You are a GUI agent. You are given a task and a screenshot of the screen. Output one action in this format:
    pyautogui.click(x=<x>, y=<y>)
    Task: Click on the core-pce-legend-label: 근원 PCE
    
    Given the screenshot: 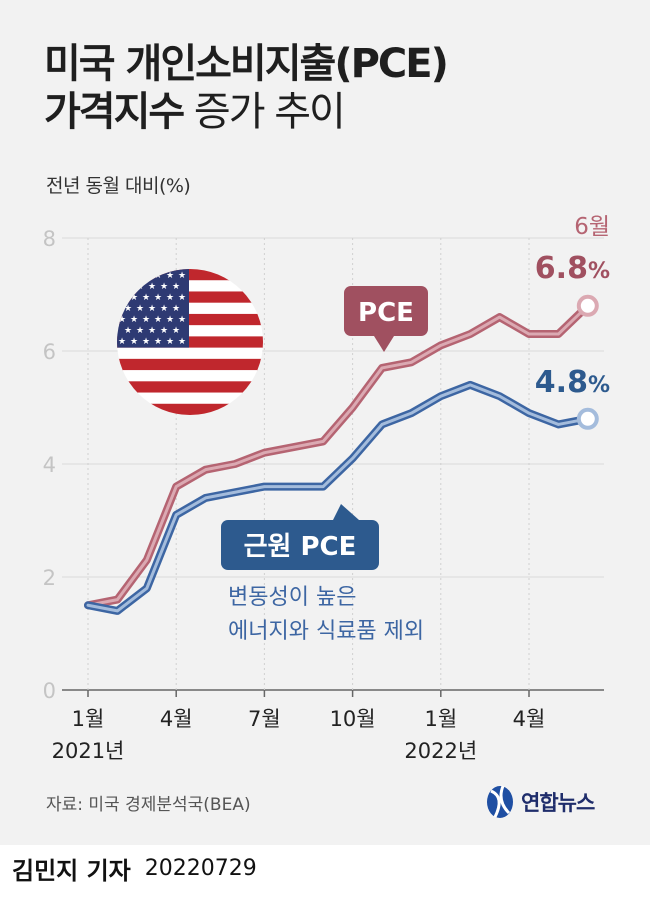 What is the action you would take?
    pyautogui.click(x=300, y=547)
    